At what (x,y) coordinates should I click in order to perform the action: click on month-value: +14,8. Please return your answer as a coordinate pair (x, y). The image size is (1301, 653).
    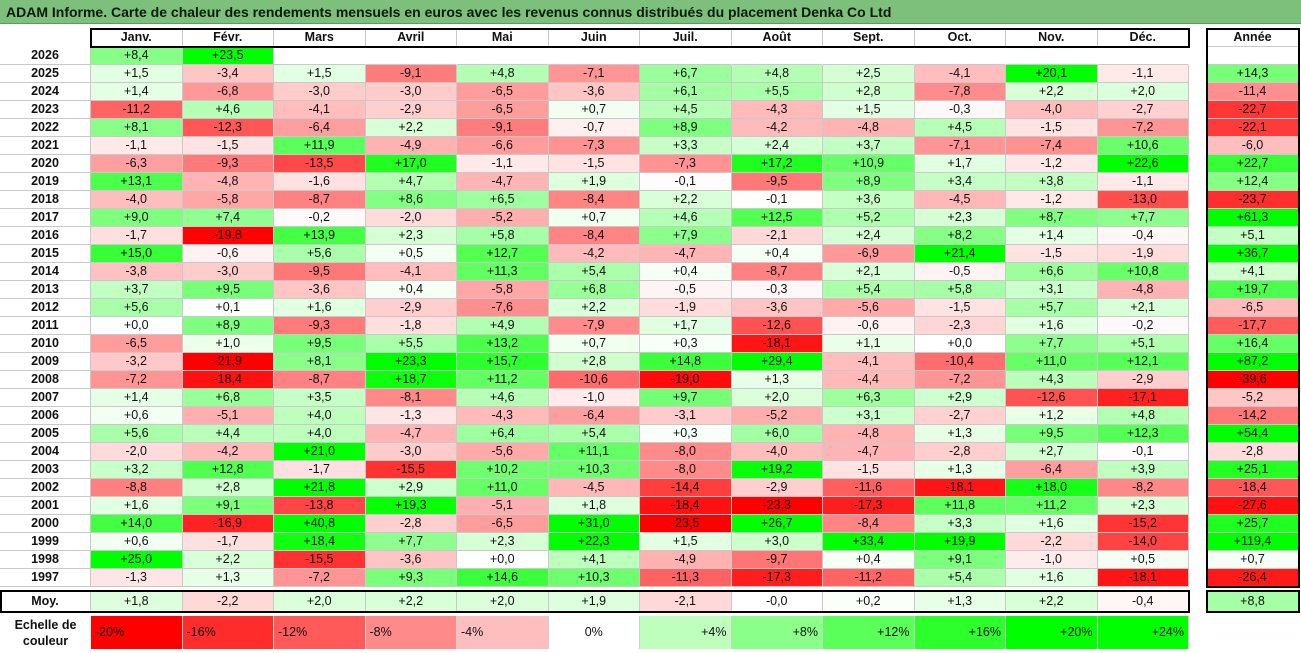
    Looking at the image, I should click on (686, 362).